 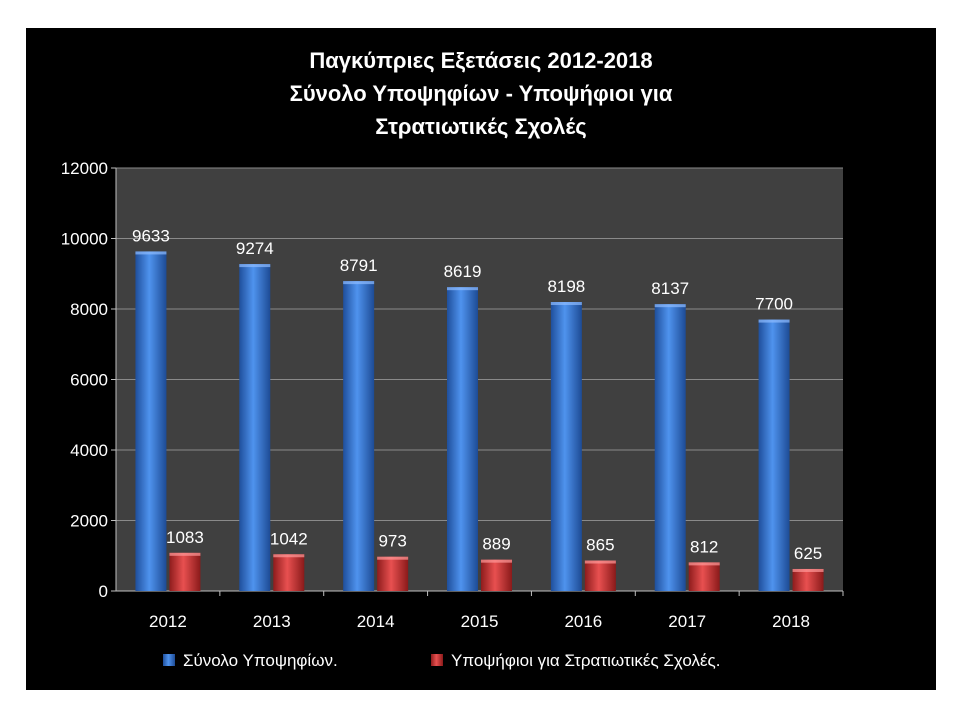 I want to click on legend-label-military: Υποψήφιοι για Στρατιωτικές Σχολές., so click(x=585, y=660).